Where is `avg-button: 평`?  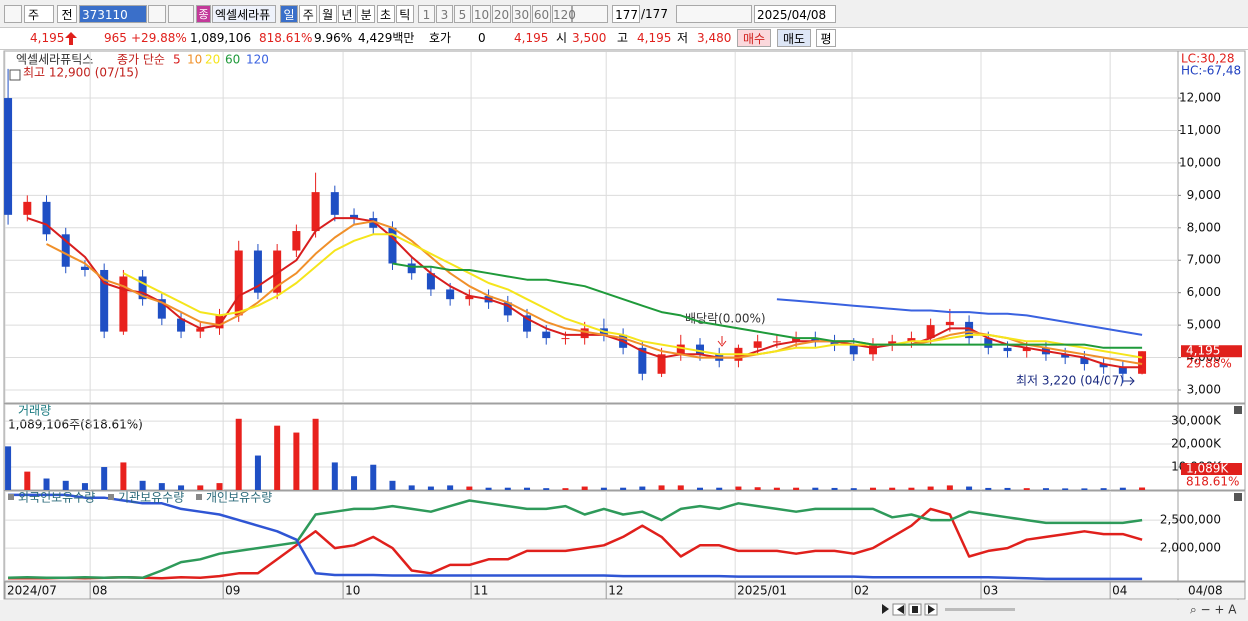
avg-button: 평 is located at coordinates (826, 38).